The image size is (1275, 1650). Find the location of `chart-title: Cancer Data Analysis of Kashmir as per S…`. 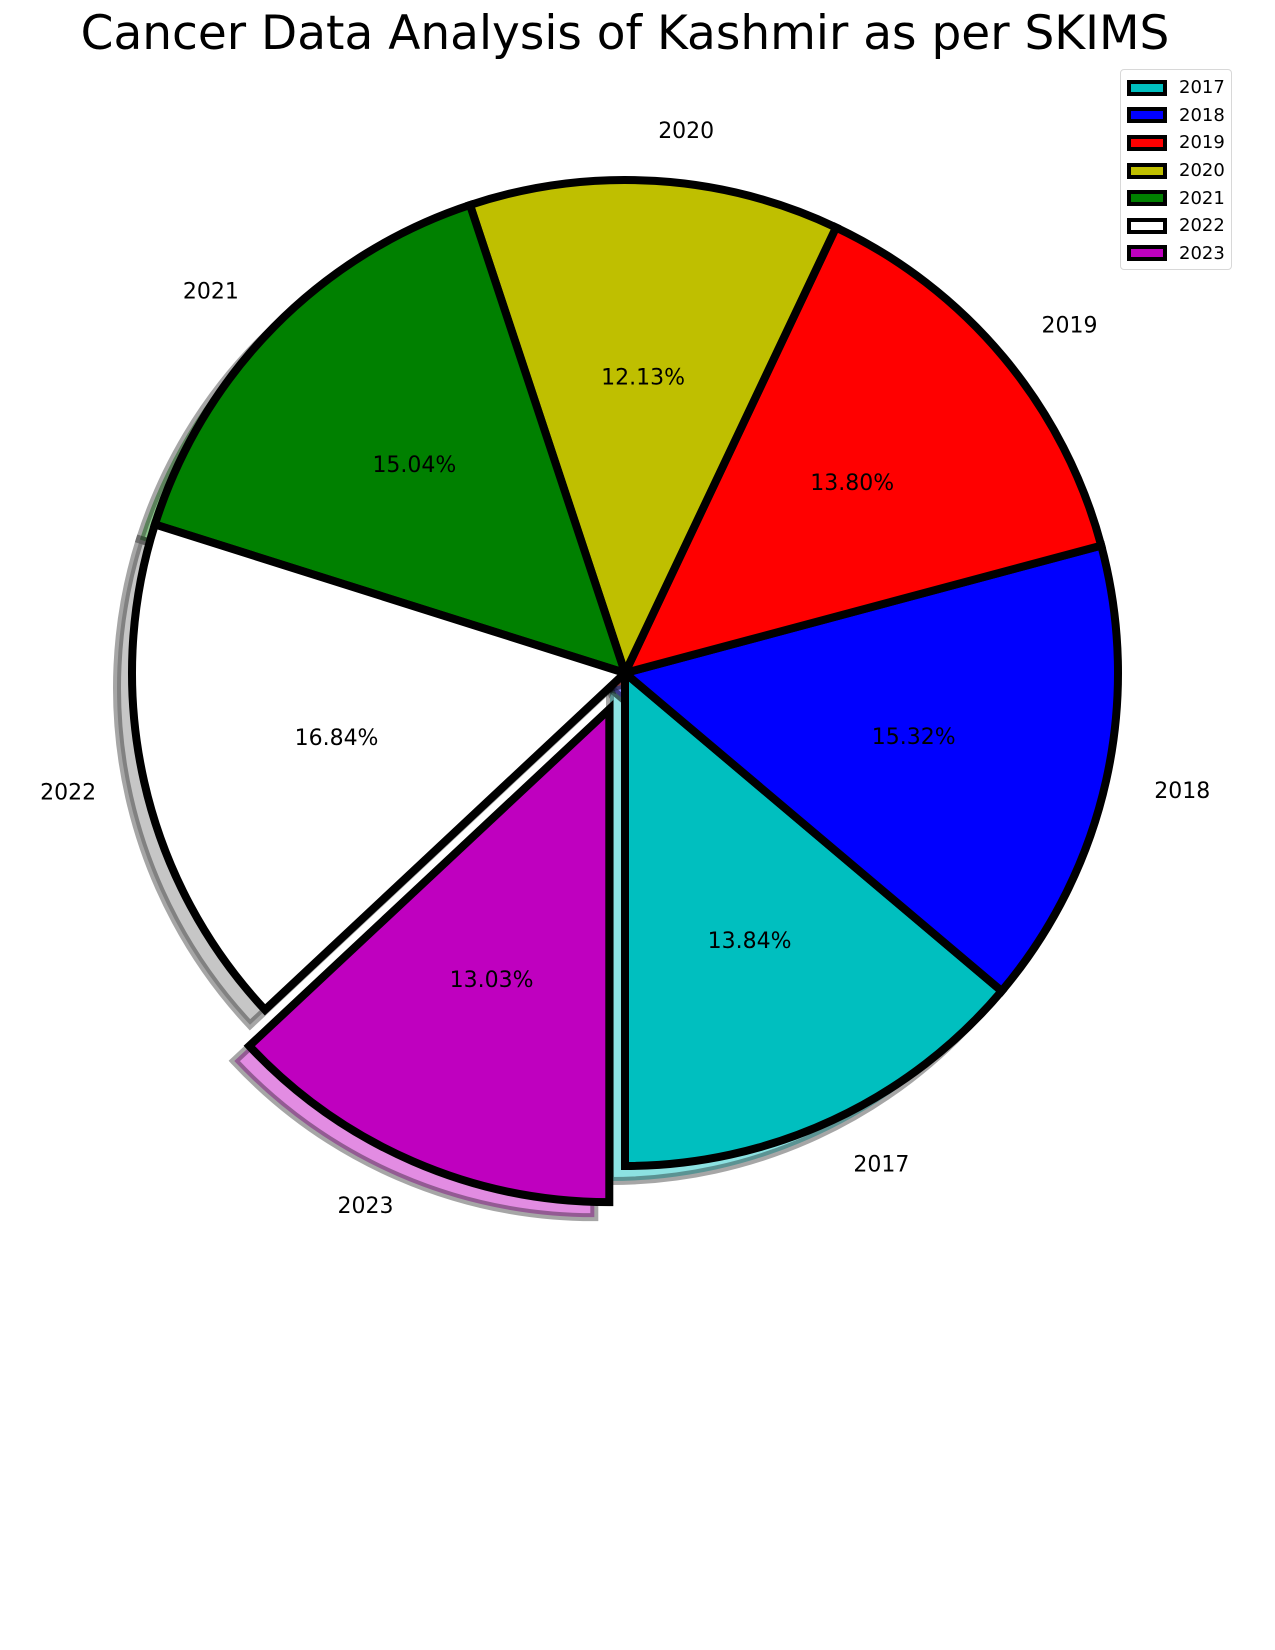

chart-title: Cancer Data Analysis of Kashmir as per S… is located at coordinates (625, 33).